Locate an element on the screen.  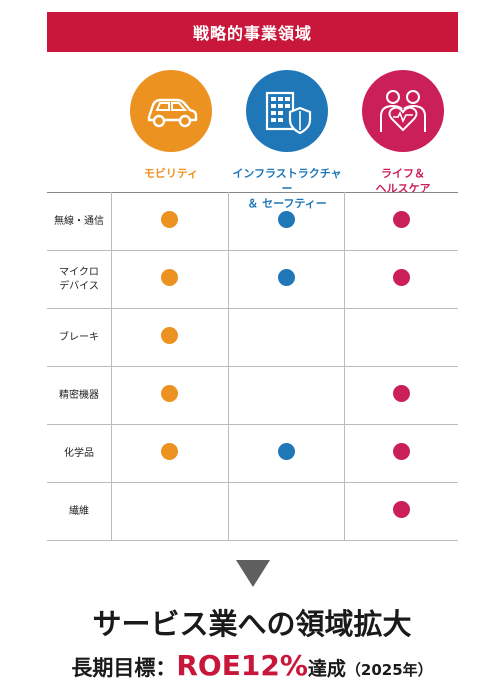
goal-suffix: 達成 is located at coordinates (326, 669).